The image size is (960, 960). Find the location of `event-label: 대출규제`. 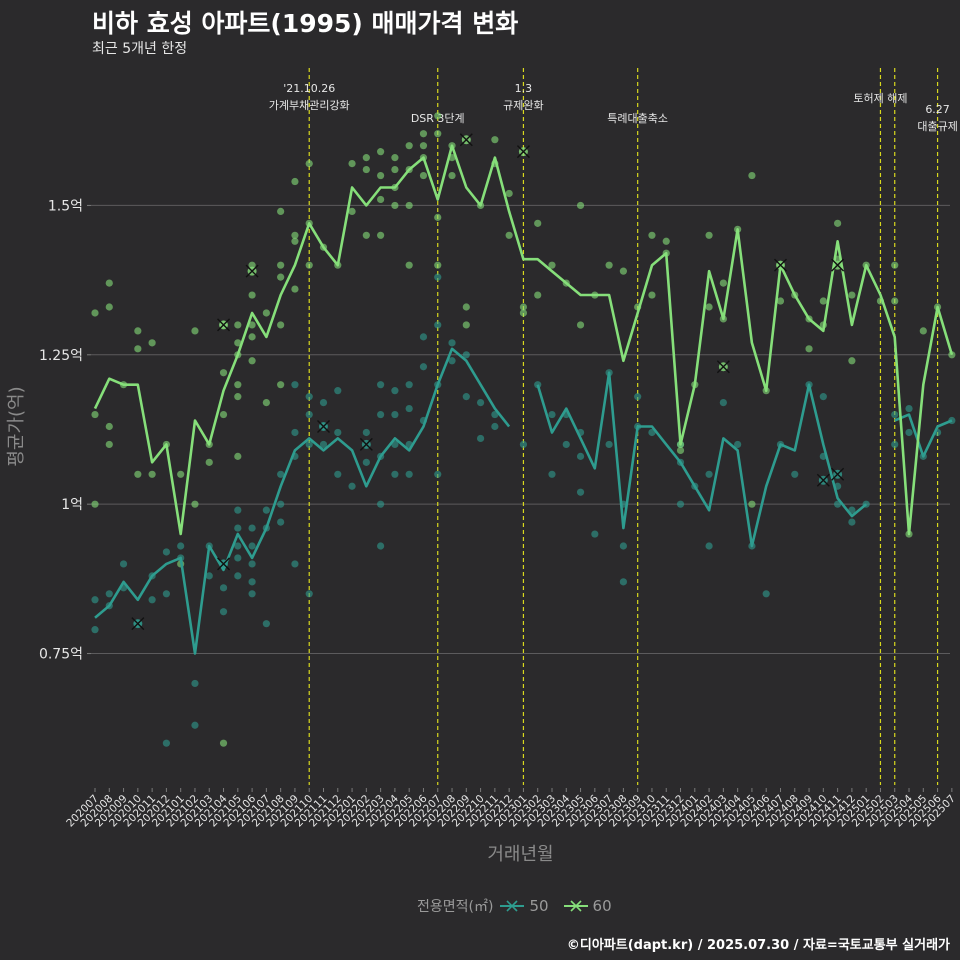

event-label: 대출규제 is located at coordinates (937, 126).